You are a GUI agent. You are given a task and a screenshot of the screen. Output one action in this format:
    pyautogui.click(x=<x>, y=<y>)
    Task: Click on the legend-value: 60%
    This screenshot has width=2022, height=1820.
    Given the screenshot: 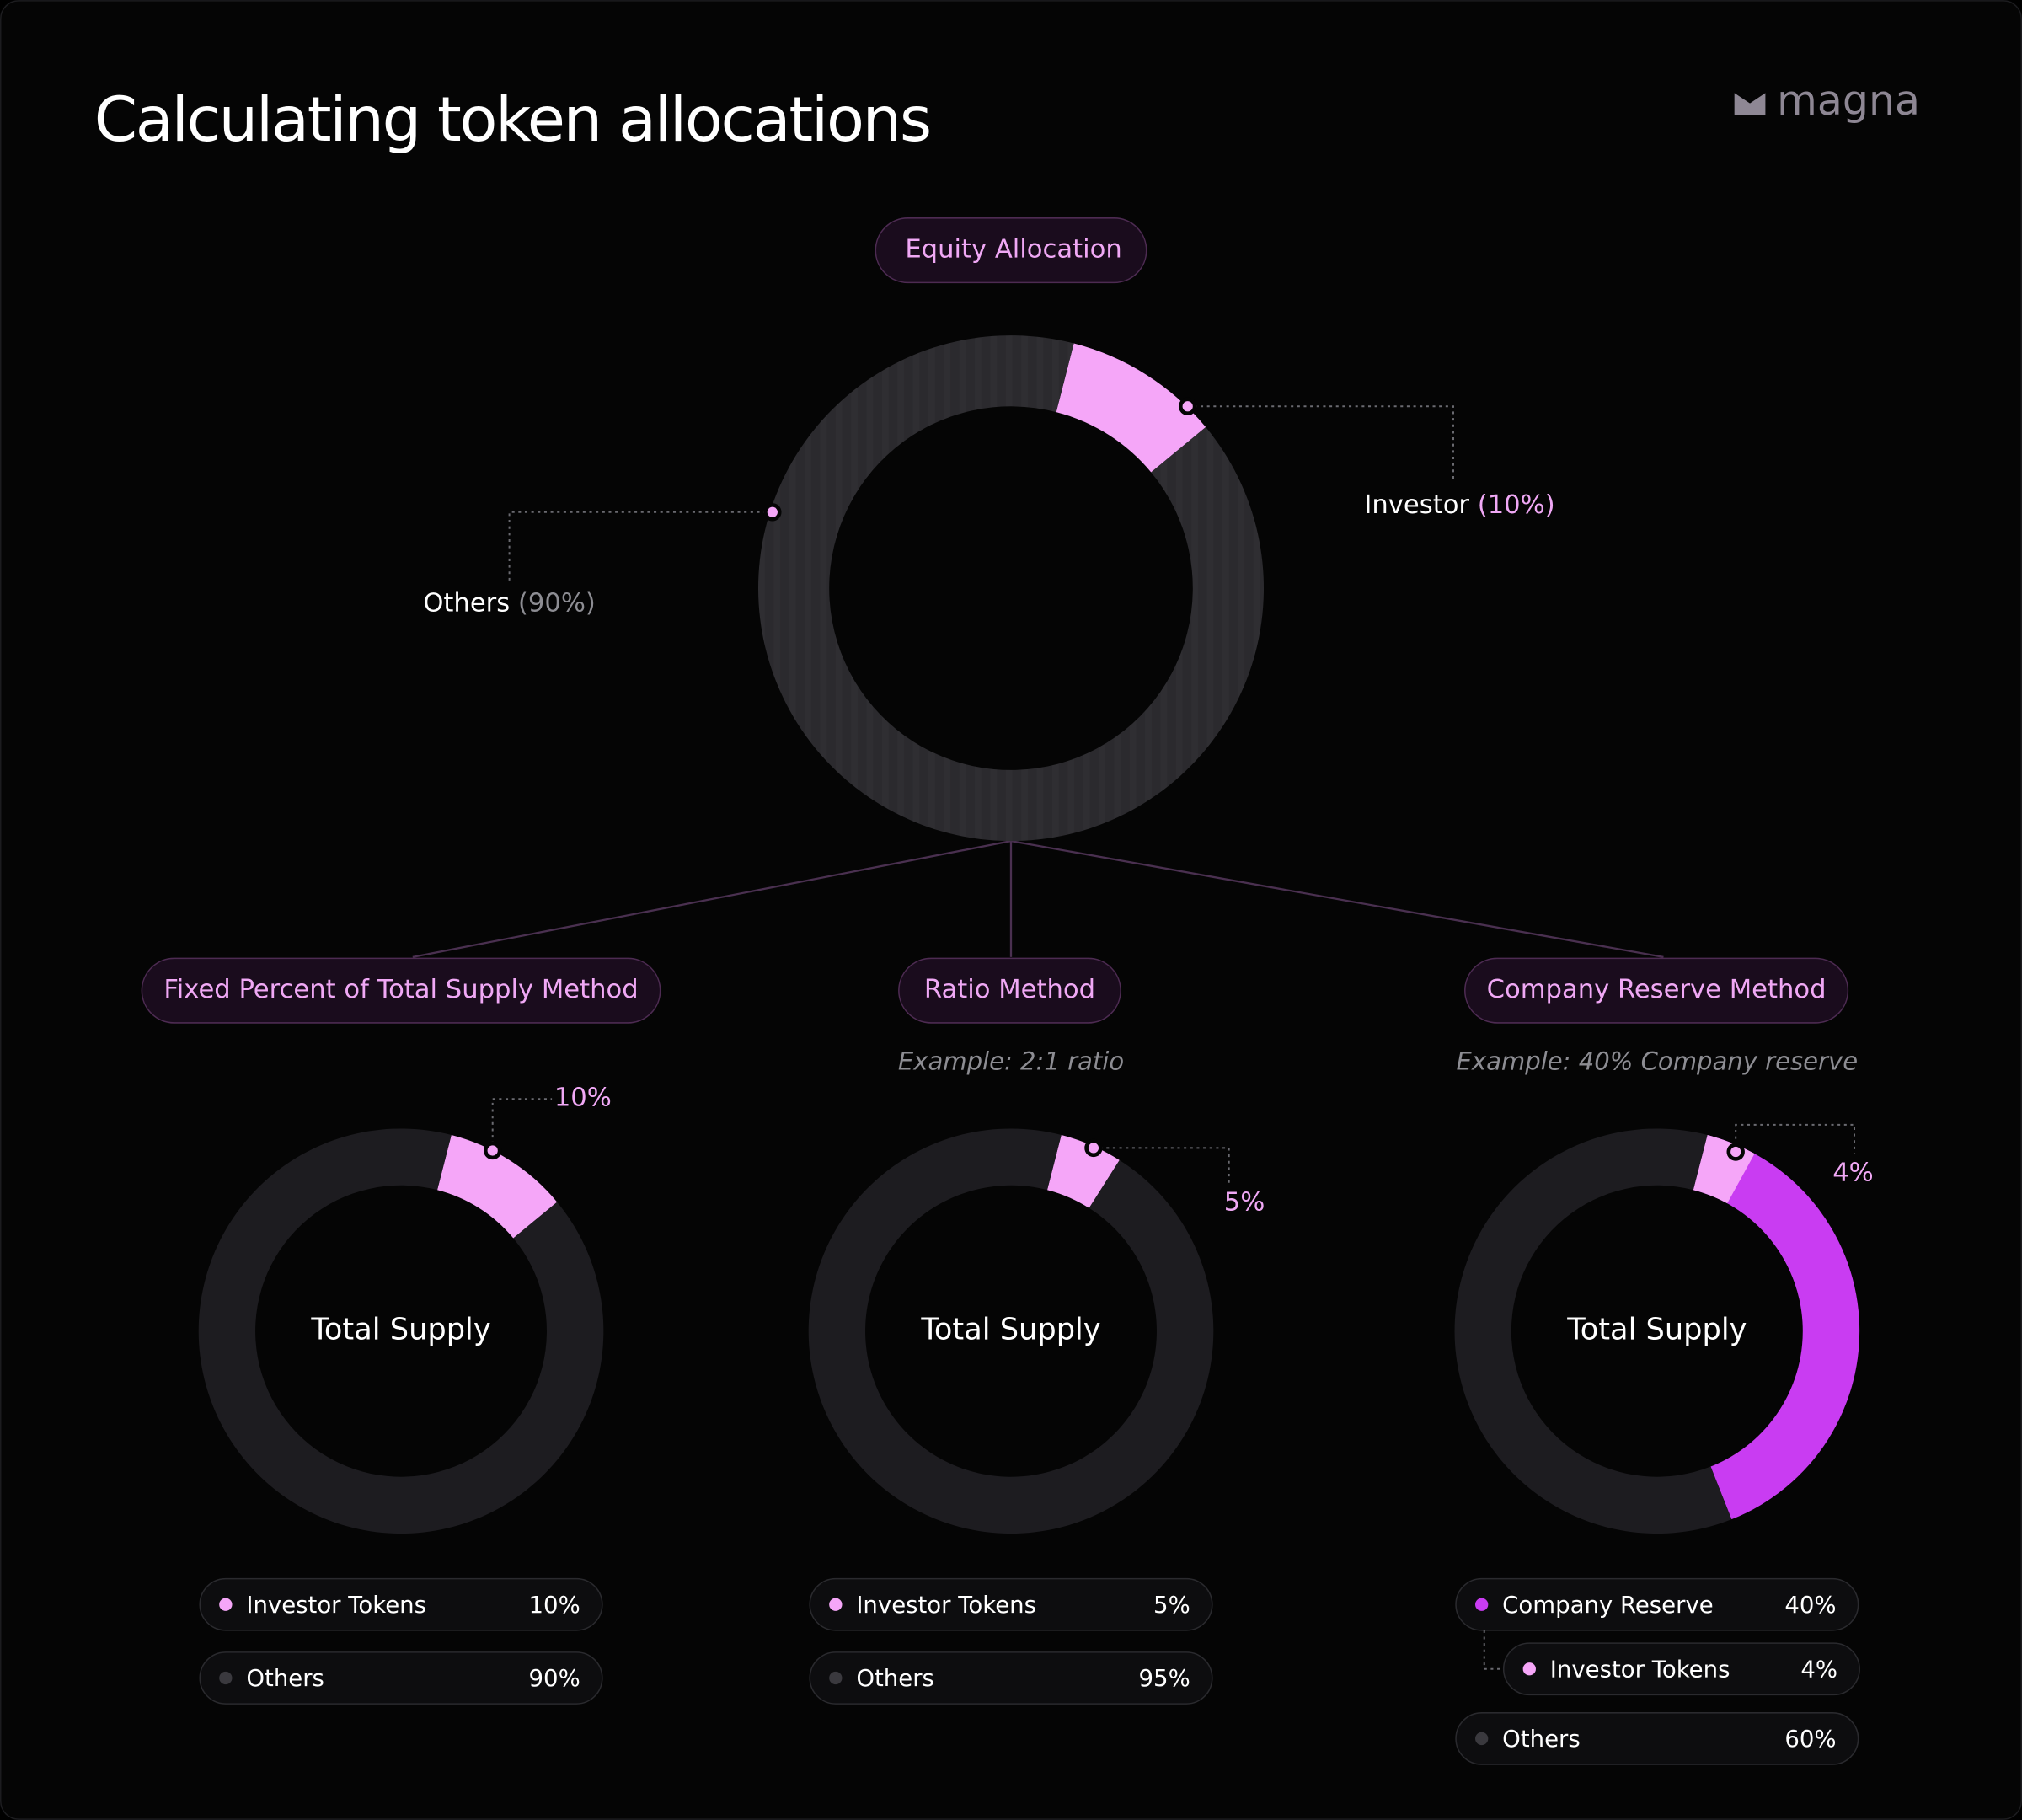 What is the action you would take?
    pyautogui.click(x=1810, y=1739)
    